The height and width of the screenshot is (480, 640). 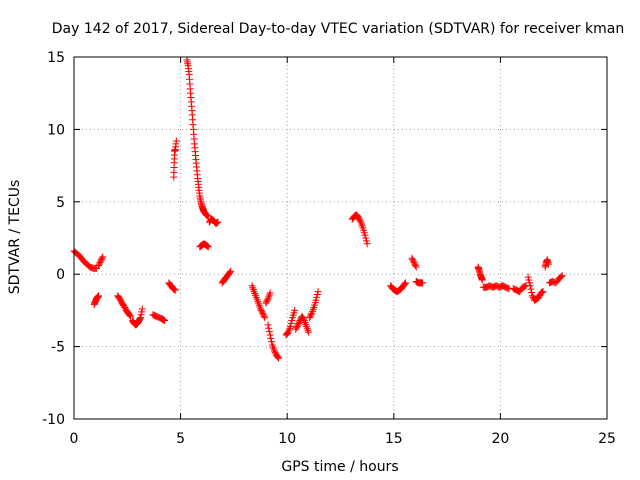 What do you see at coordinates (60, 203) in the screenshot?
I see `y-tick-label: 5` at bounding box center [60, 203].